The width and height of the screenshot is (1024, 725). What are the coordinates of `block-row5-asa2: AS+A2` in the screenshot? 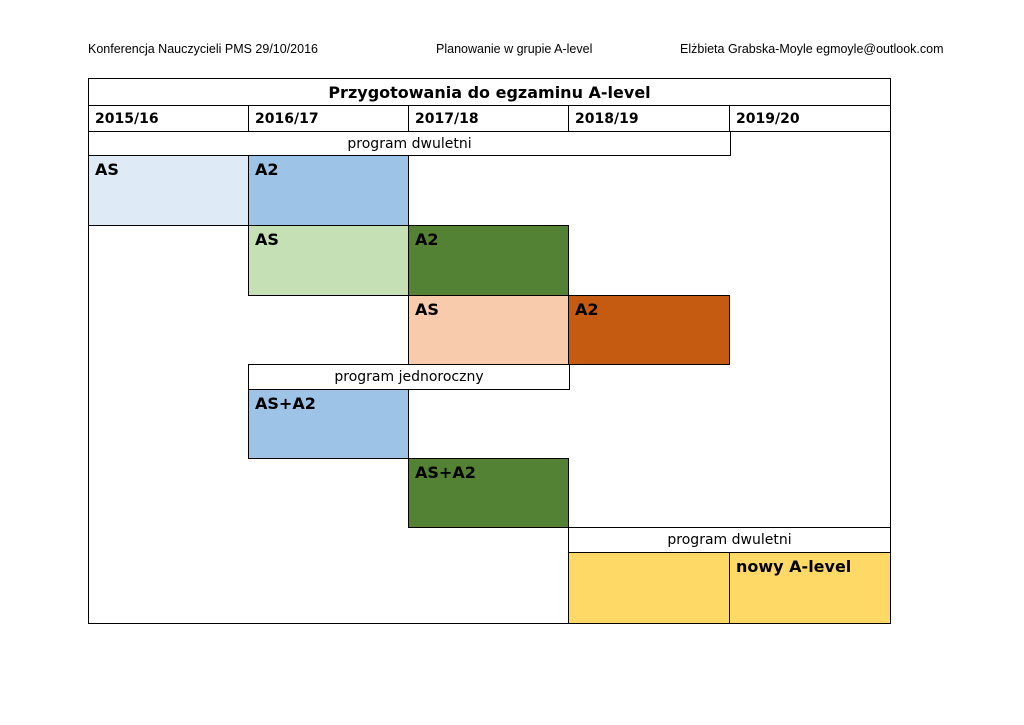 It's located at (488, 493).